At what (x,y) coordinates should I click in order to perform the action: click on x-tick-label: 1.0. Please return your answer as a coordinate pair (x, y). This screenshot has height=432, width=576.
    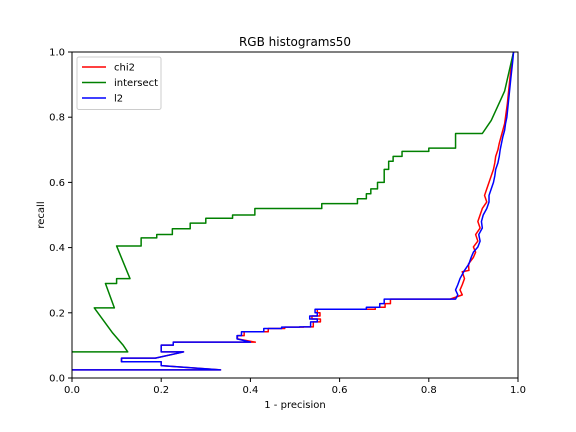
    Looking at the image, I should click on (518, 390).